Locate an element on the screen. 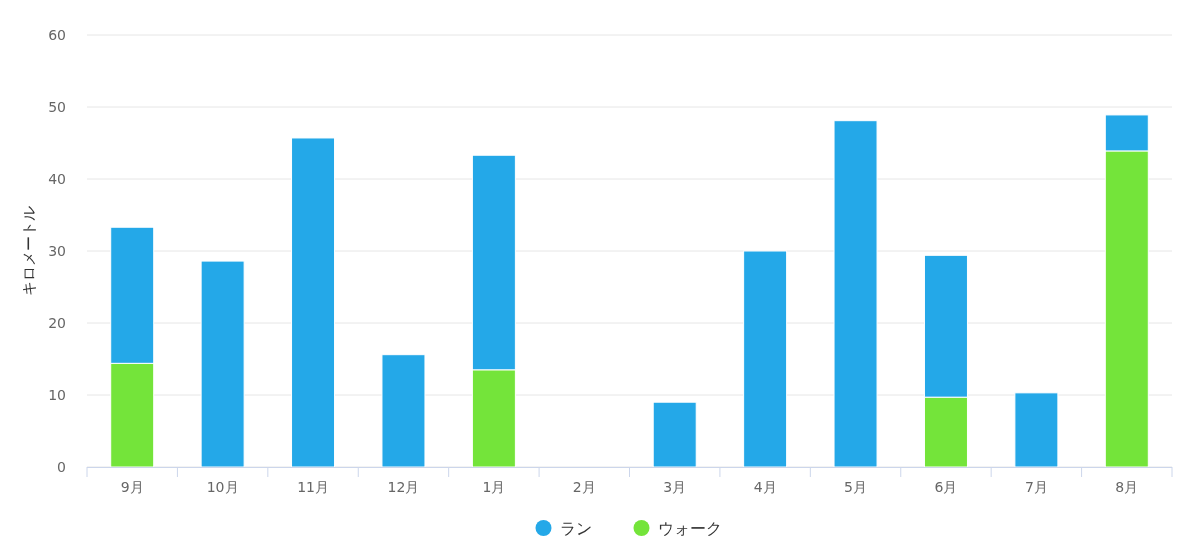 This screenshot has height=555, width=1200. x-tick-label: 11月 is located at coordinates (313, 487).